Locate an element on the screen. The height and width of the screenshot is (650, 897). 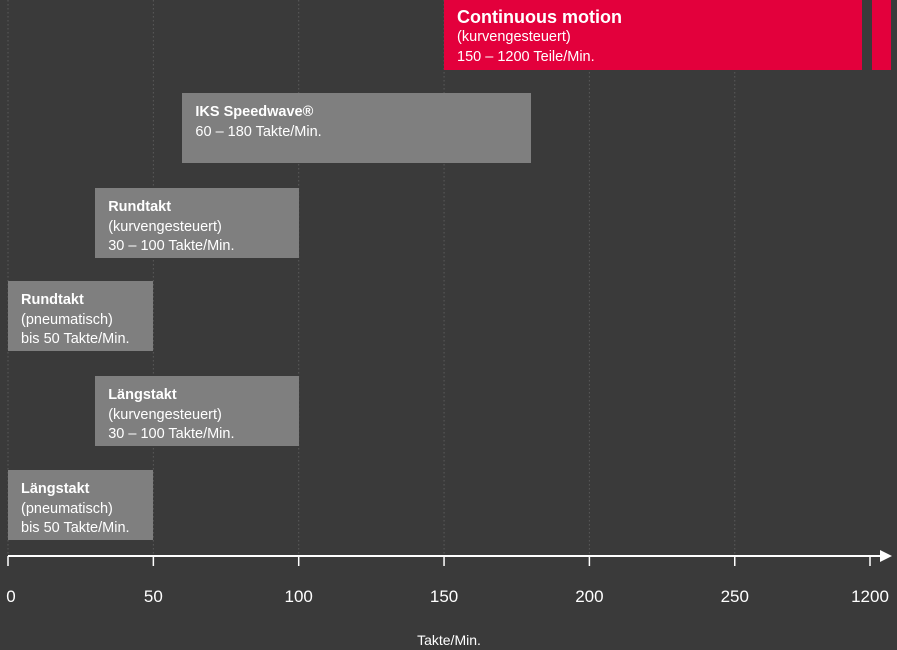
bar-rundtakt-pneu: Rundtakt (pneumatisch) bis 50 Takte/Min. is located at coordinates (81, 316).